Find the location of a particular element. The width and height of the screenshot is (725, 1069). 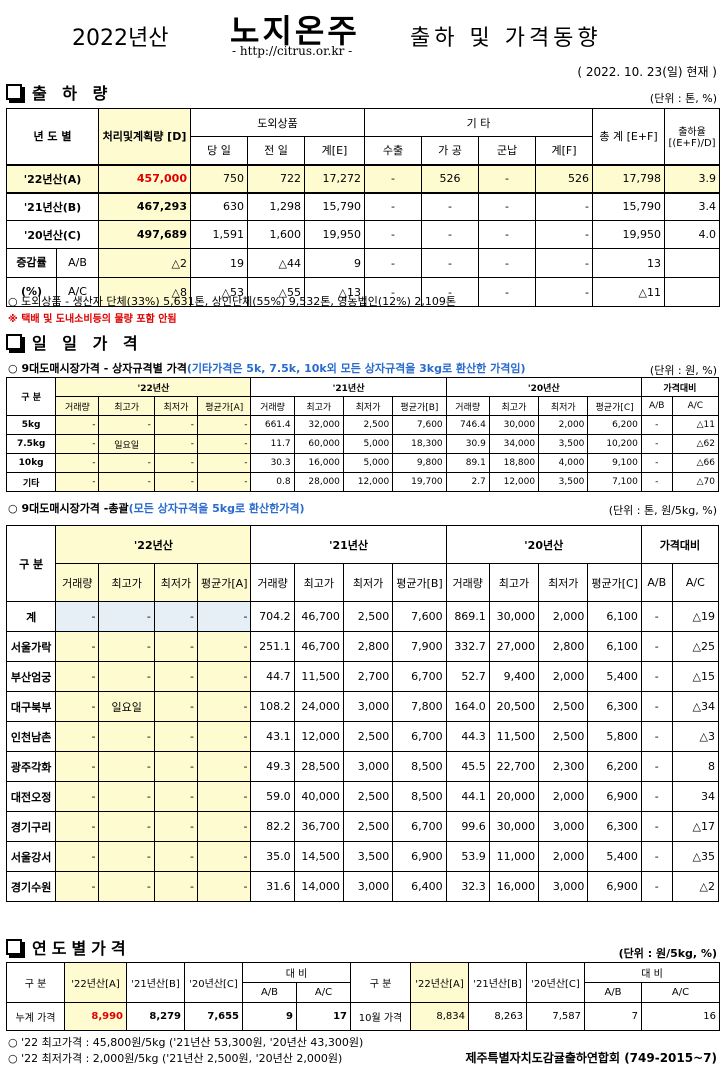

subheader-avg_c: 평균가[C] is located at coordinates (614, 582).